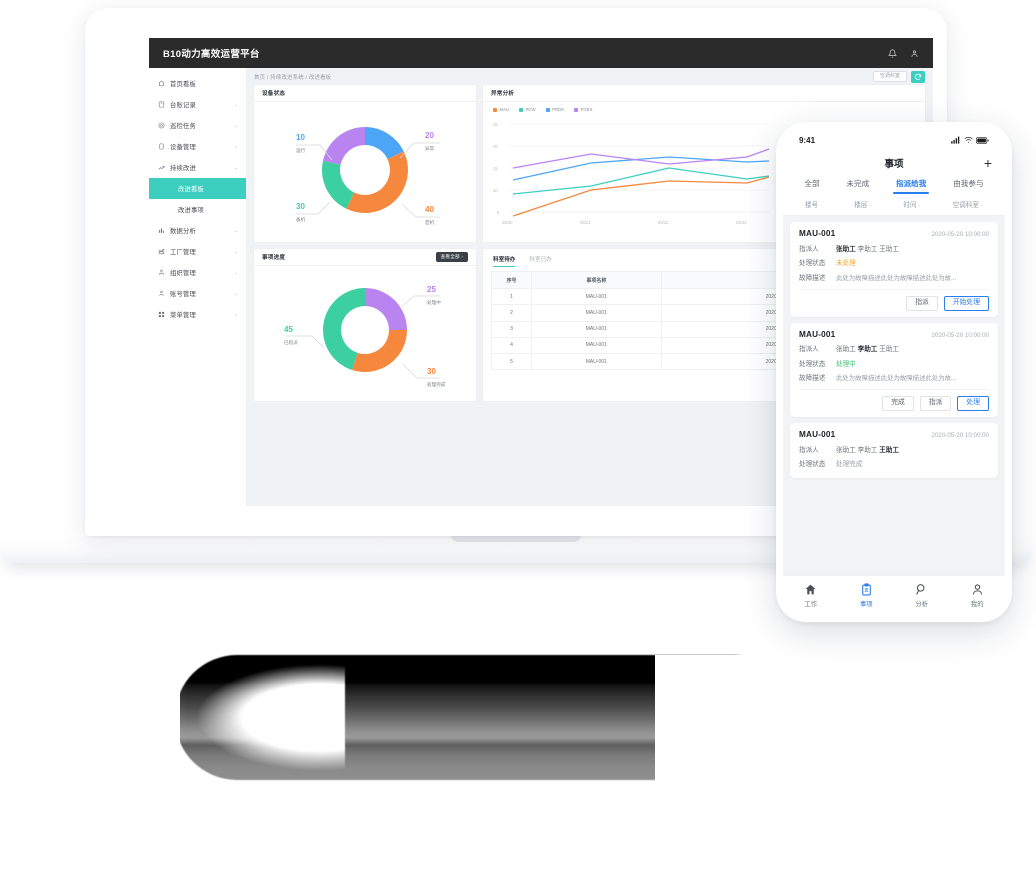 The width and height of the screenshot is (1036, 870). What do you see at coordinates (554, 109) in the screenshot?
I see `legend-item: PRDX` at bounding box center [554, 109].